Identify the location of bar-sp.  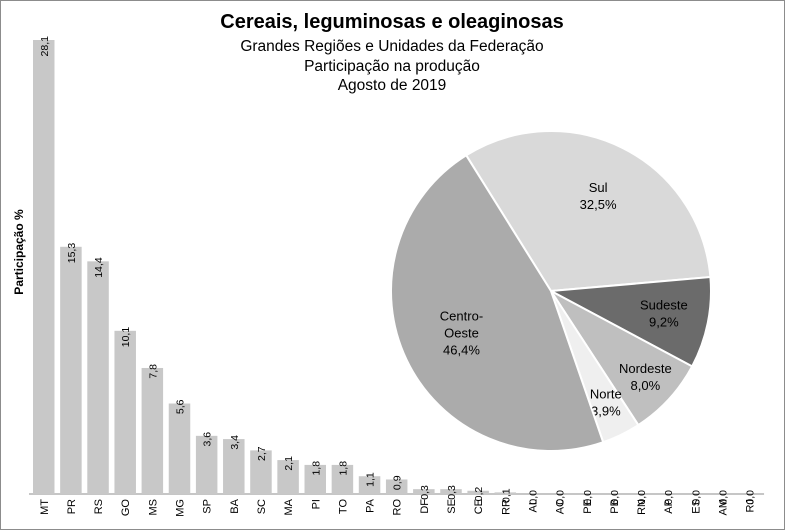
(206, 464).